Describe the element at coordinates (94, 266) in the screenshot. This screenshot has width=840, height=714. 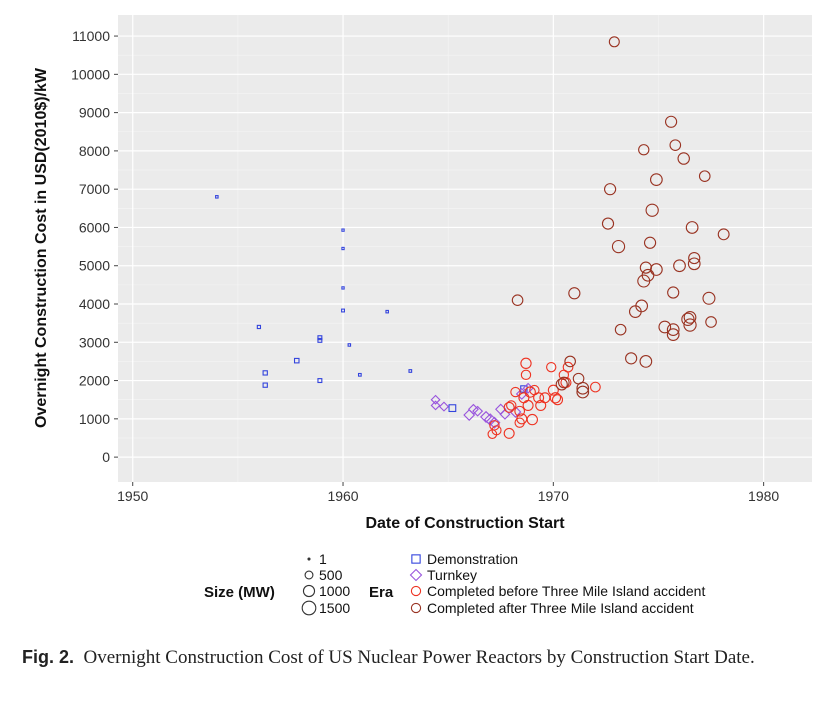
I see `y-tick-label: 5000` at that location.